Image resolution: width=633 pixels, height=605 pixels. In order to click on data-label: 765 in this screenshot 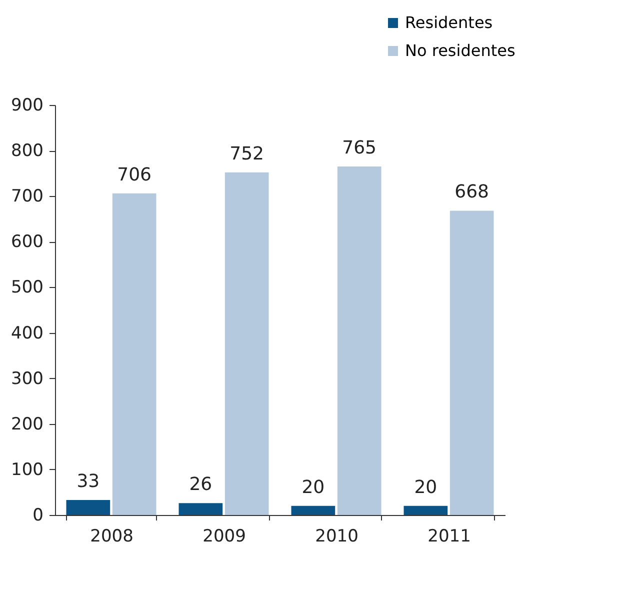, I will do `click(359, 148)`.